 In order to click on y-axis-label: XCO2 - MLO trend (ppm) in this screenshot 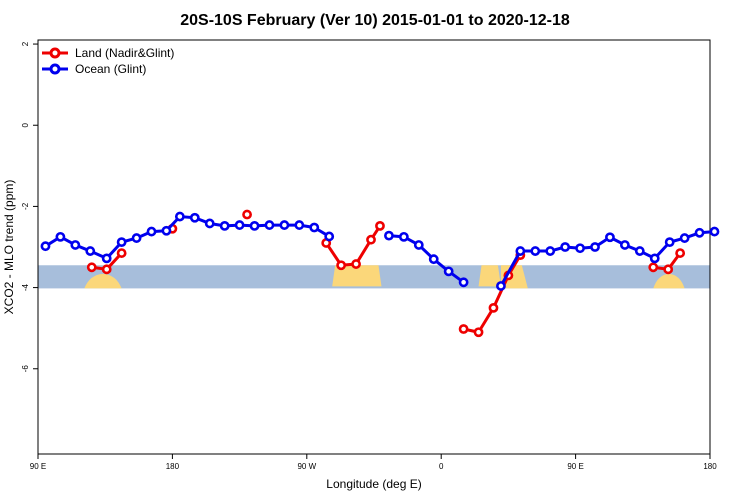, I will do `click(9, 247)`.